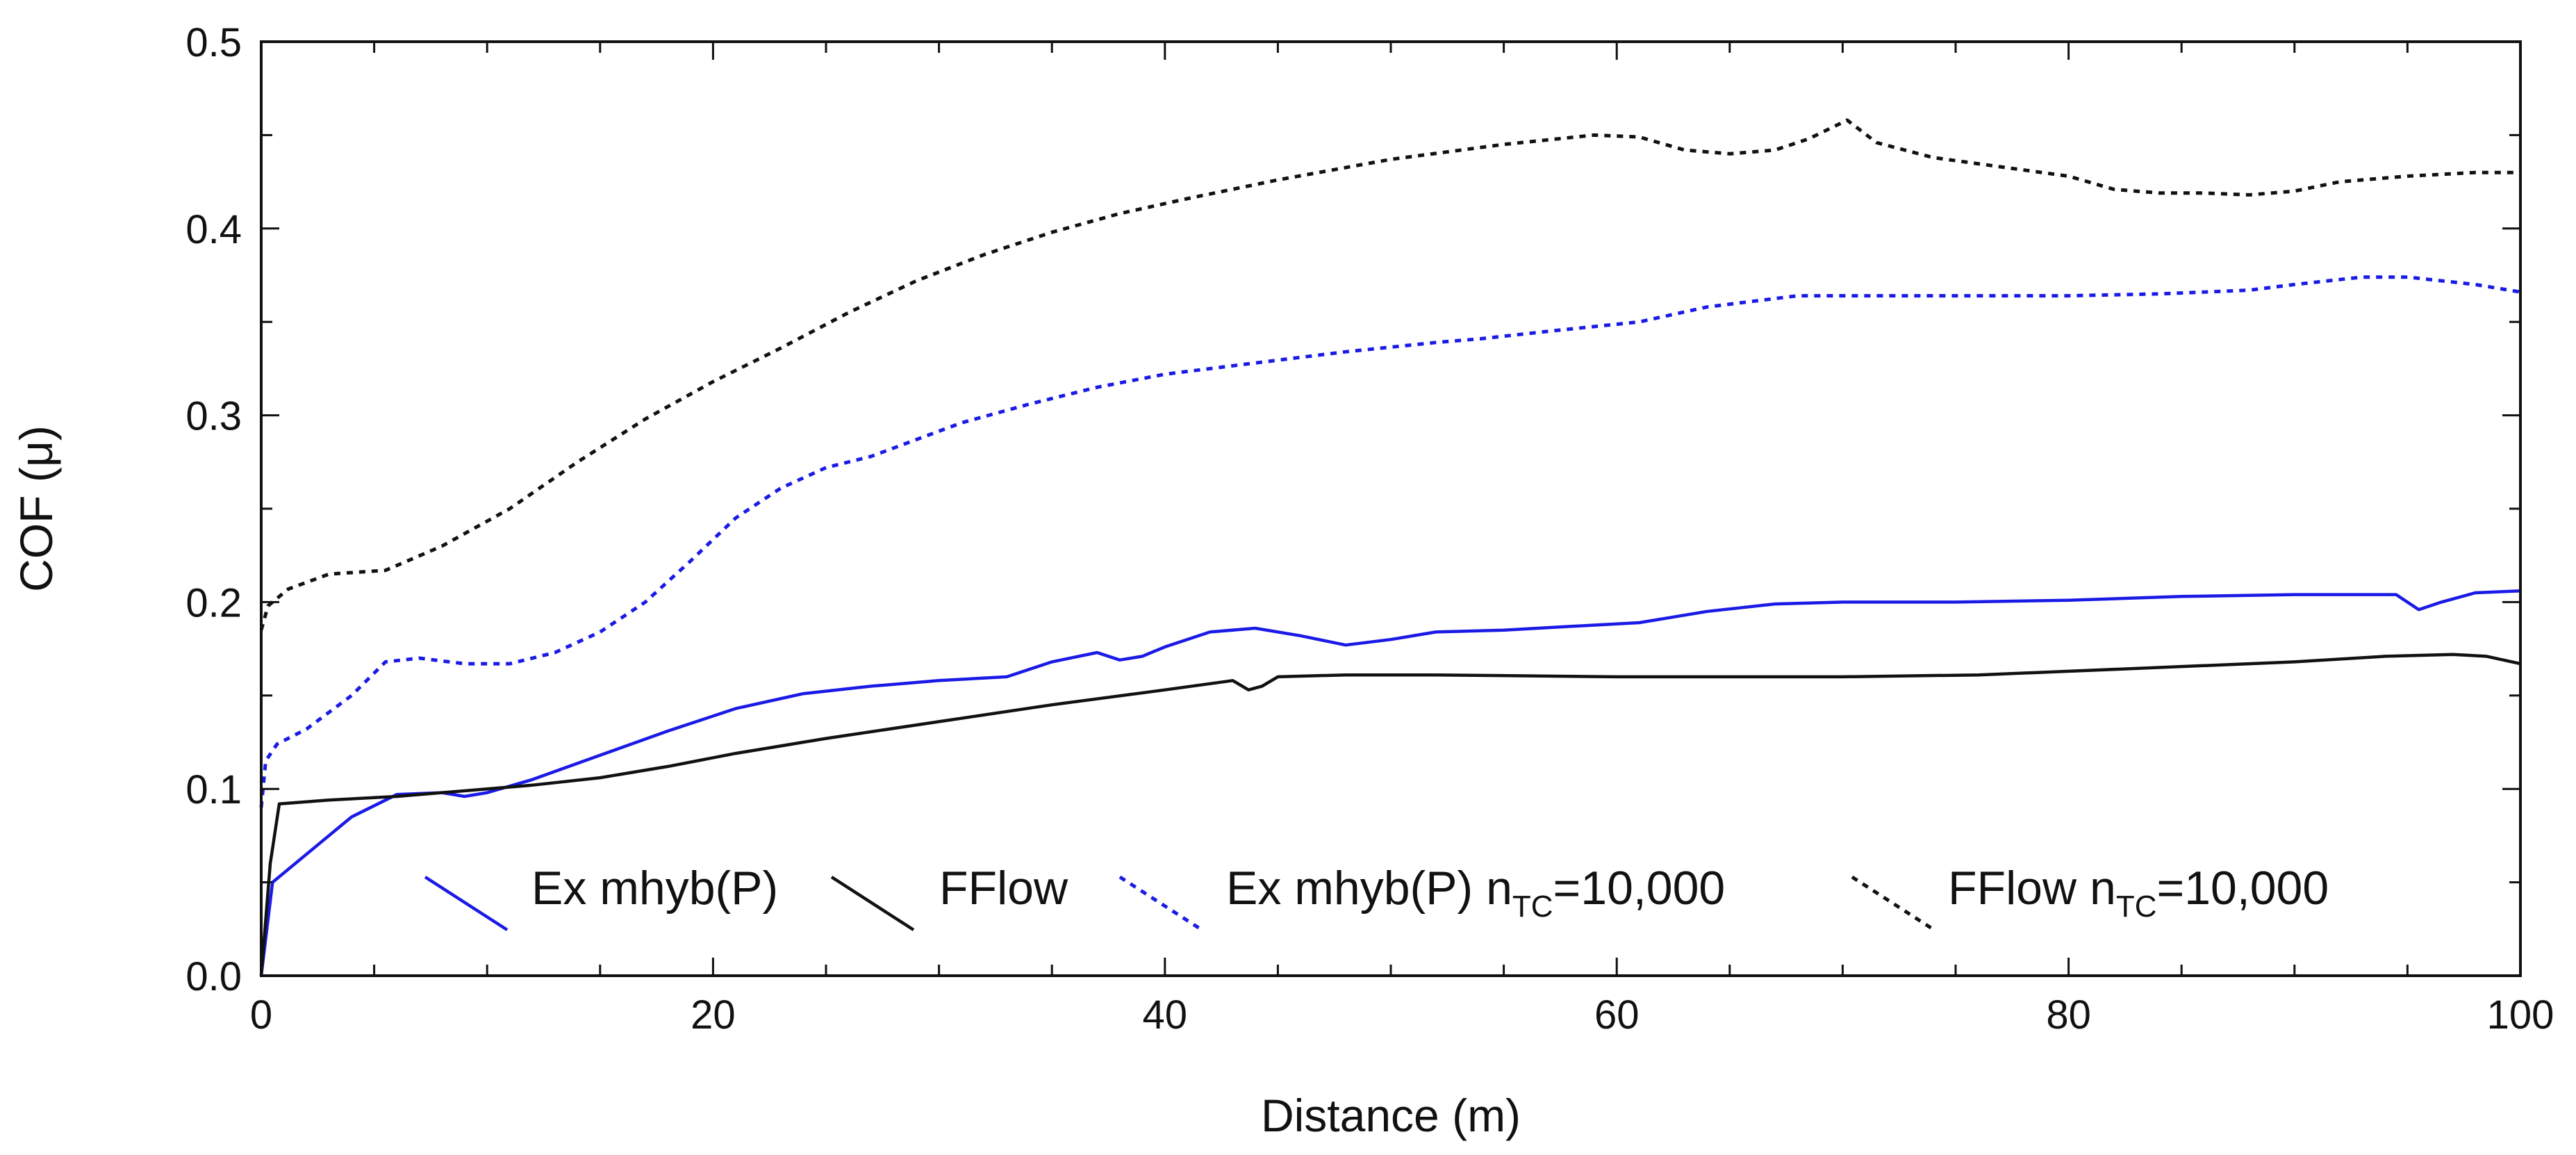 Image resolution: width=2576 pixels, height=1155 pixels. What do you see at coordinates (214, 789) in the screenshot?
I see `y-tick-label: 0.1` at bounding box center [214, 789].